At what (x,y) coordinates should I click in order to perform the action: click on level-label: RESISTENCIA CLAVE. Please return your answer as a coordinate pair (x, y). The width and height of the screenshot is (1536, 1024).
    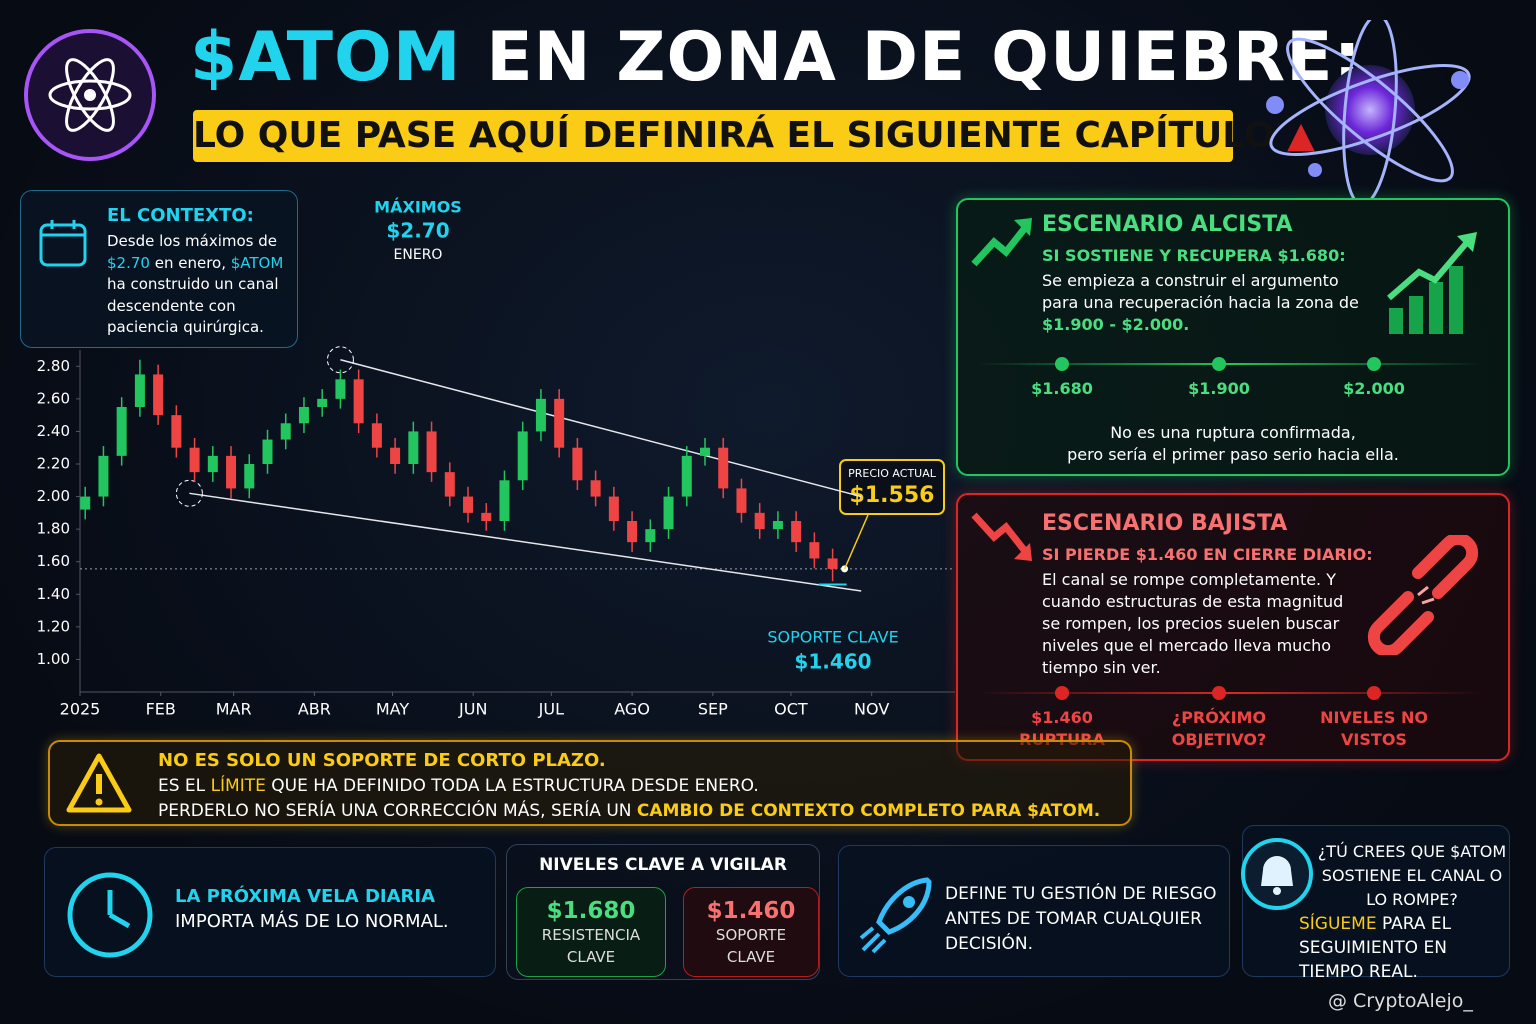
    Looking at the image, I should click on (591, 946).